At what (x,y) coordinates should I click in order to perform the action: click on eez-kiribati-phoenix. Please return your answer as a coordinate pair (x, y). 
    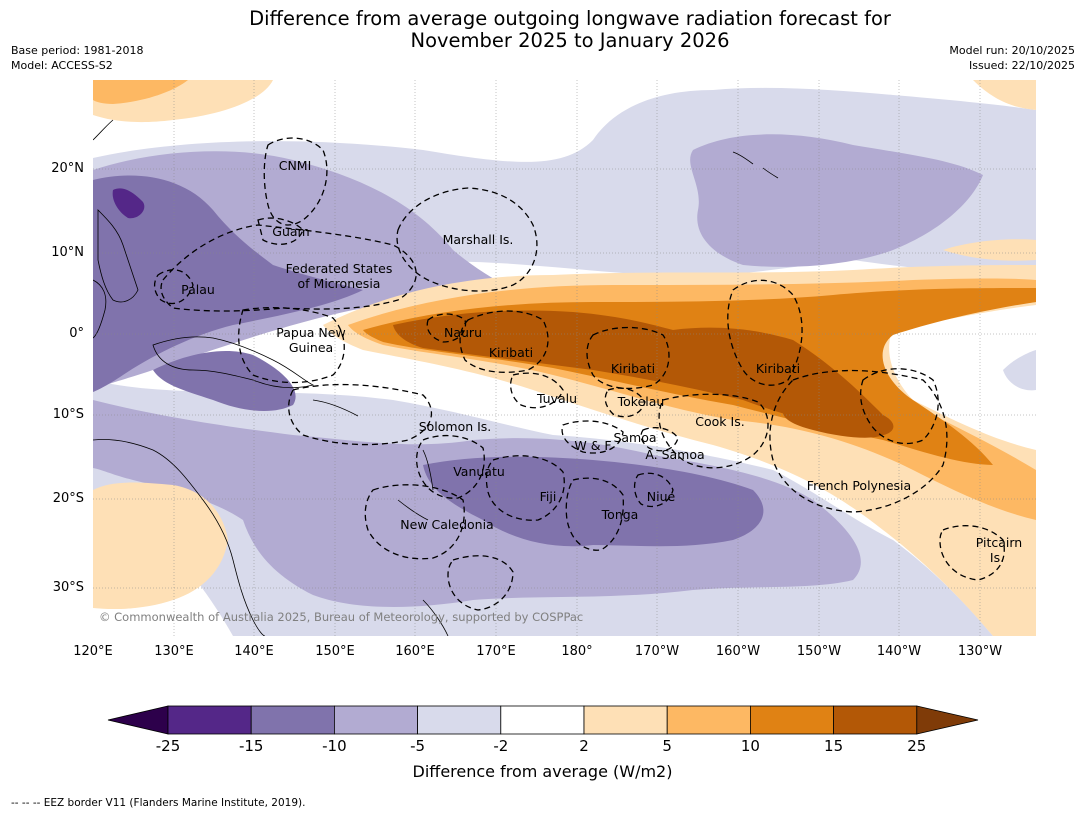
    Looking at the image, I should click on (628, 358).